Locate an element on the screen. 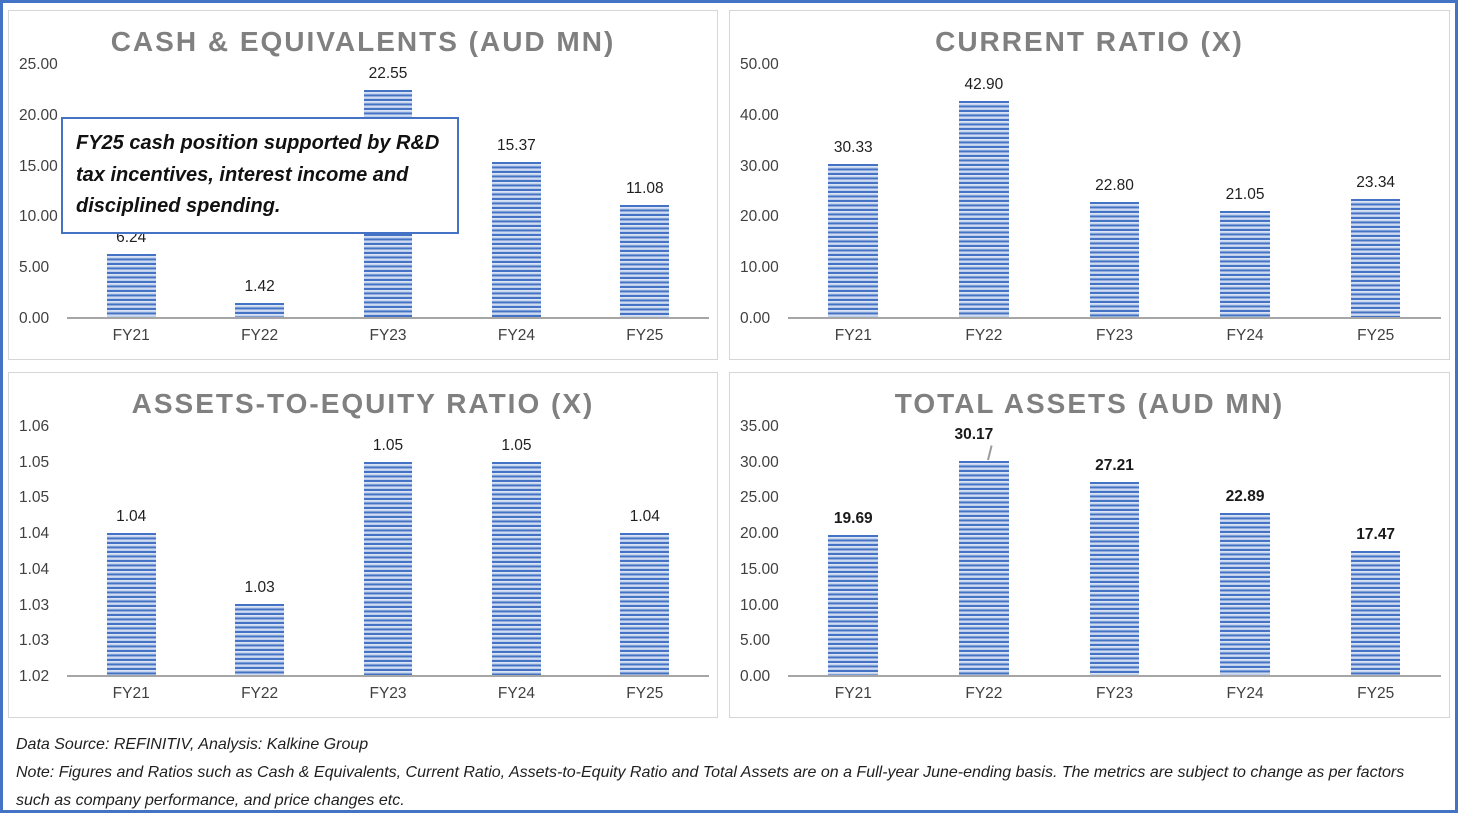 This screenshot has height=813, width=1458. y-axis-tick-label: 25.00 is located at coordinates (38, 64).